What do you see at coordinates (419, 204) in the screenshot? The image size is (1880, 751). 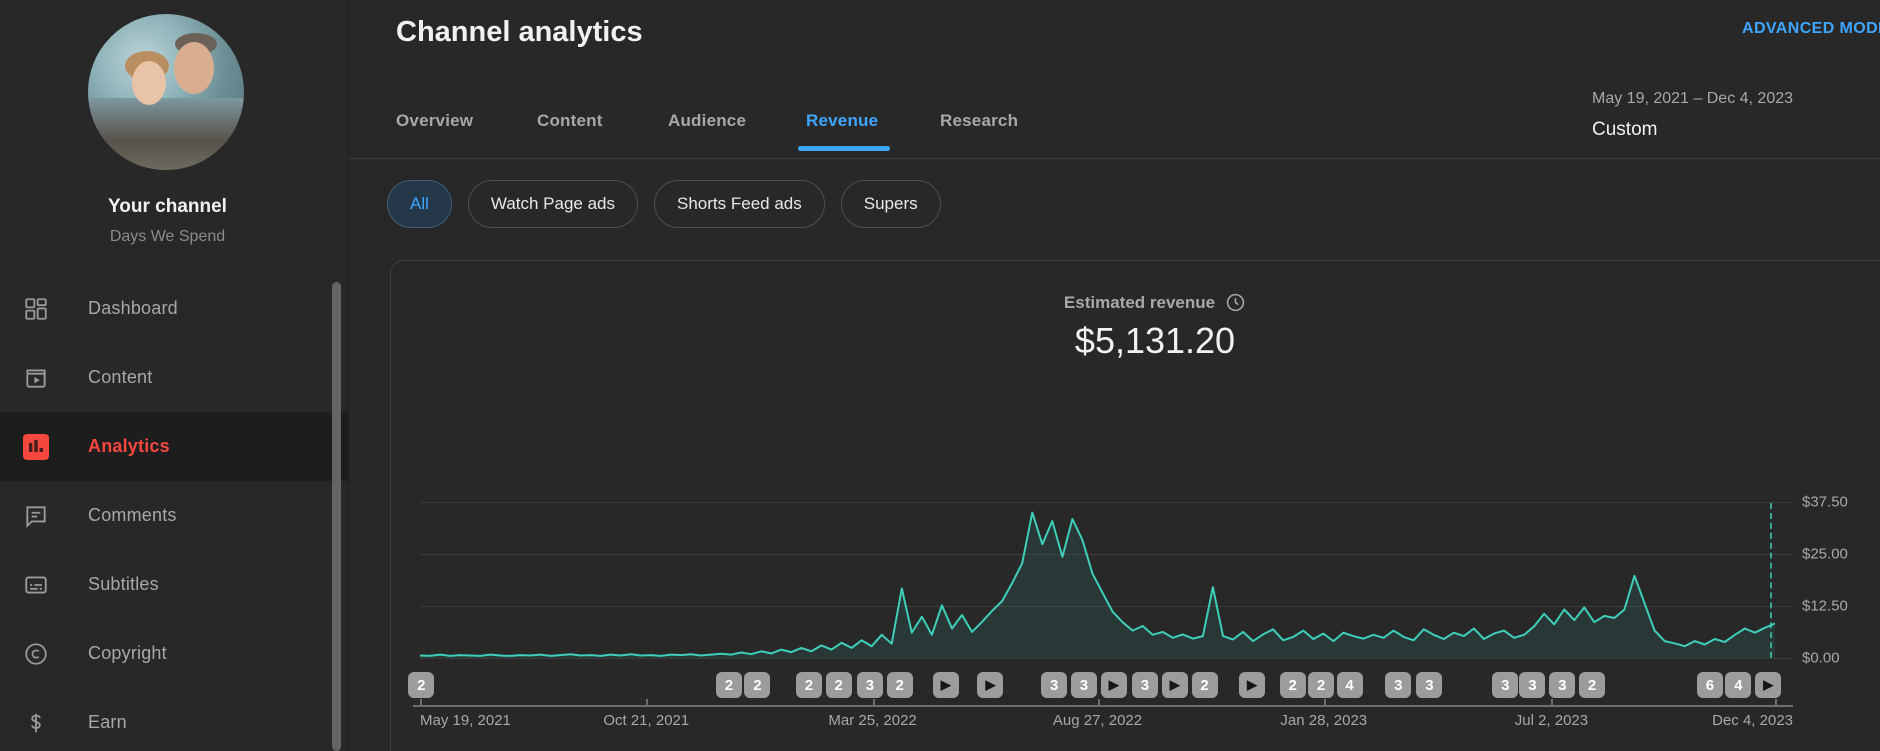 I see `filter-chip-all: All` at bounding box center [419, 204].